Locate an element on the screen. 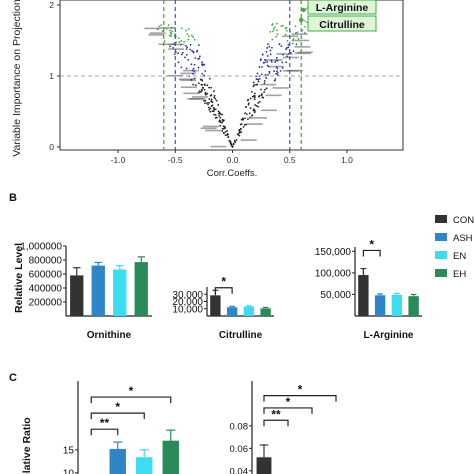 This screenshot has width=474, height=474. y-tick-label-1: 100,000 is located at coordinates (333, 273).